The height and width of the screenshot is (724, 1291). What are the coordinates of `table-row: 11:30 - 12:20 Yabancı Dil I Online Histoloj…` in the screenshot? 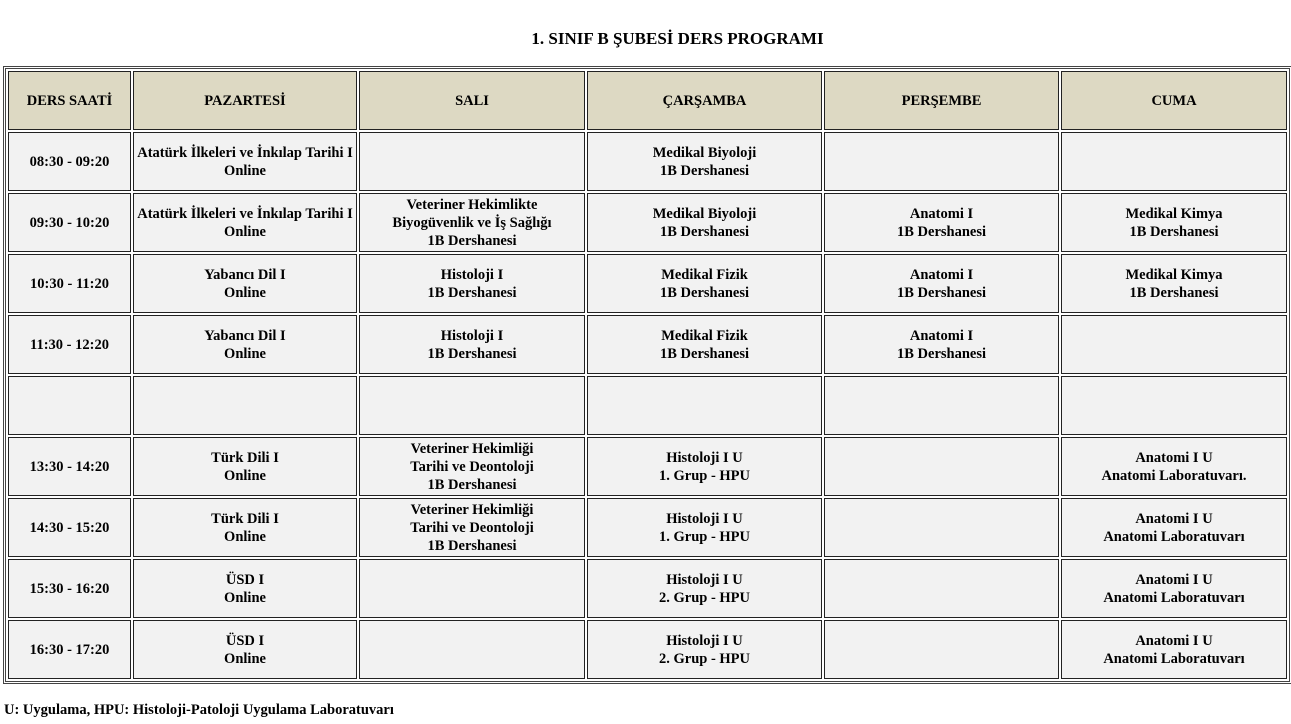 It's located at (647, 344).